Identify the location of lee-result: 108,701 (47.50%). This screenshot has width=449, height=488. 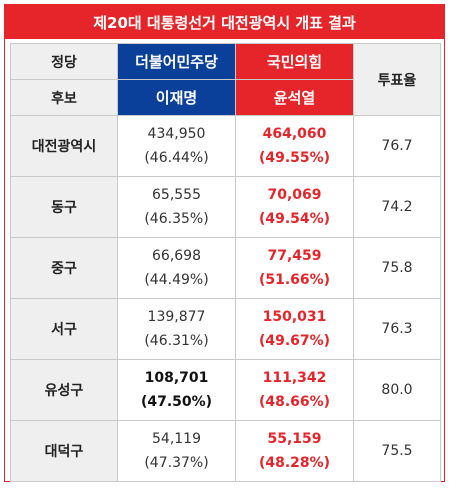
(176, 390).